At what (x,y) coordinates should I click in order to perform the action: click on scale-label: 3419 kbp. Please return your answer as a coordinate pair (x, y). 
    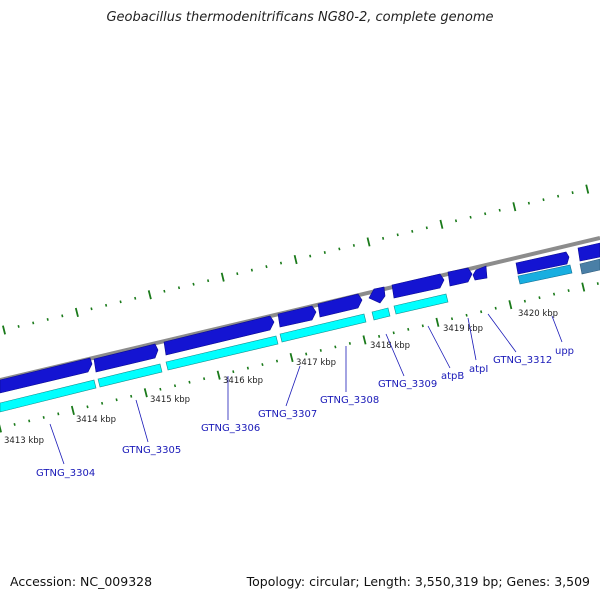
    Looking at the image, I should click on (463, 329).